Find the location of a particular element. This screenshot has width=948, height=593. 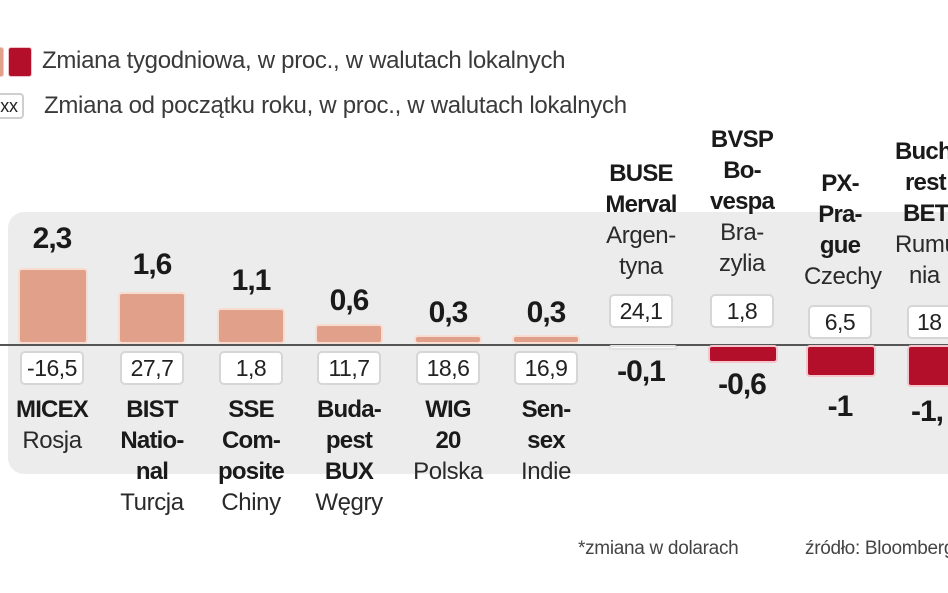

index-label: Bucha- rest BET Rumu- nia is located at coordinates (921, 213).